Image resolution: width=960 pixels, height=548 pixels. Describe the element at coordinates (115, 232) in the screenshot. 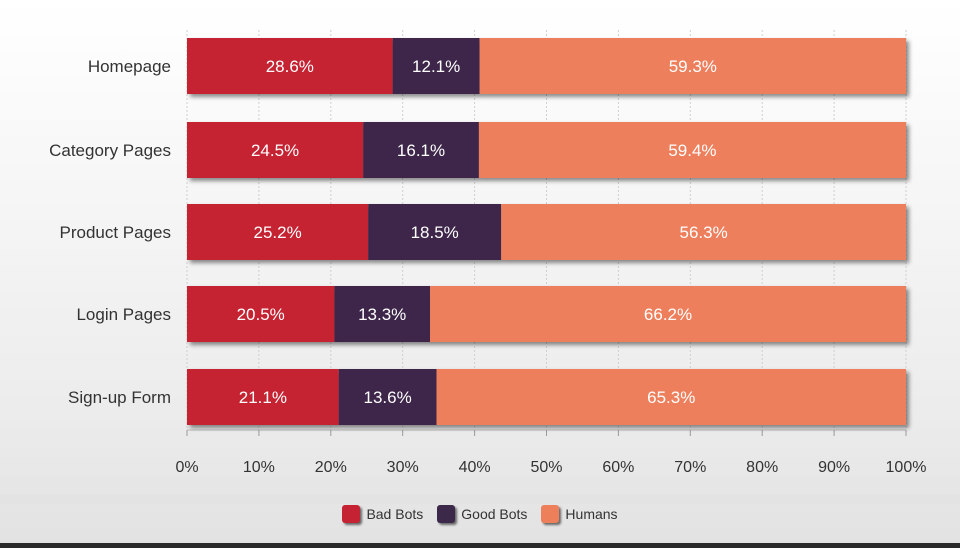

I see `category-label: Product Pages` at that location.